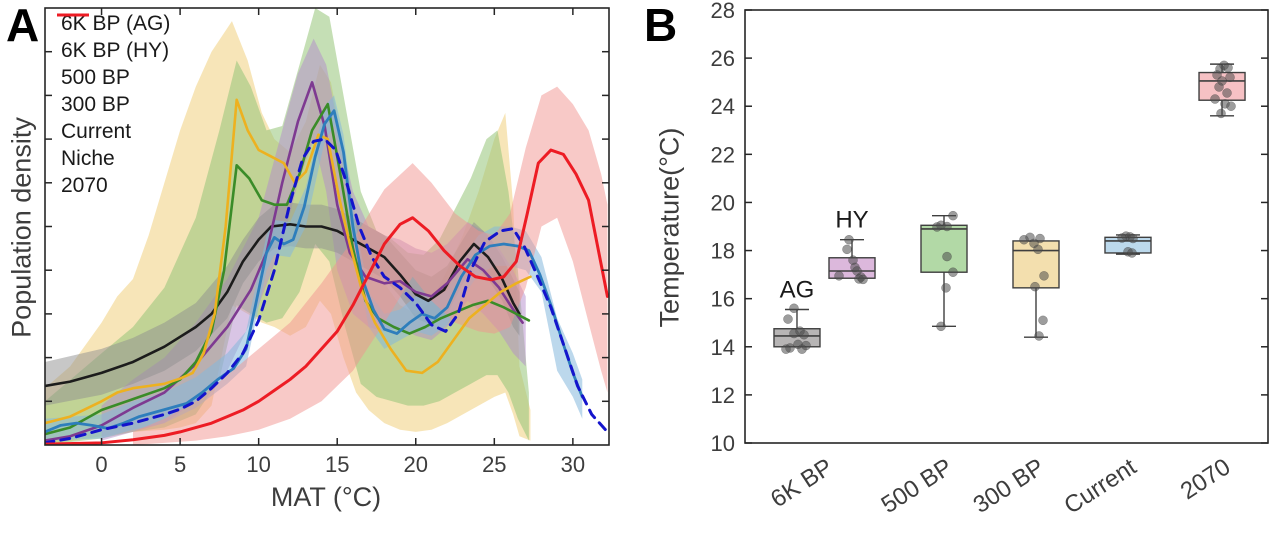  Describe the element at coordinates (661, 25) in the screenshot. I see `panel-b-label: B` at that location.